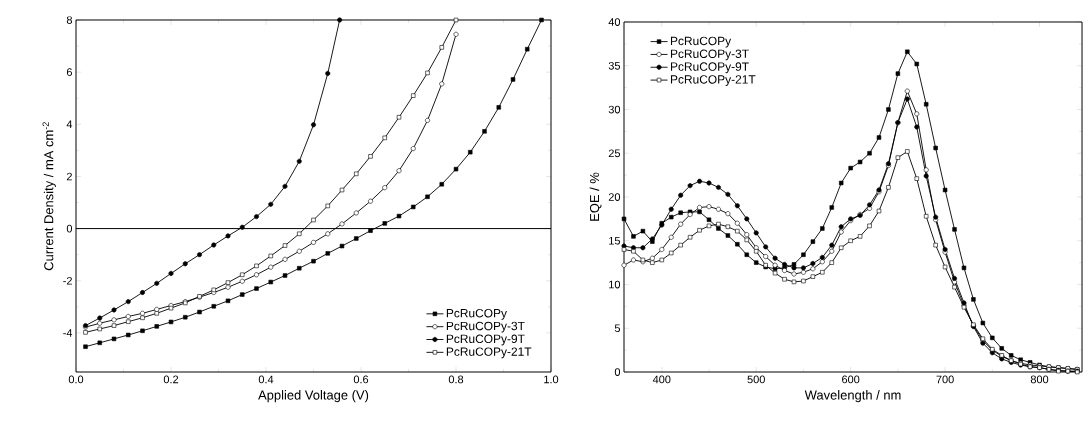 This screenshot has height=425, width=1091. I want to click on y-tick-label: 10, so click(615, 284).